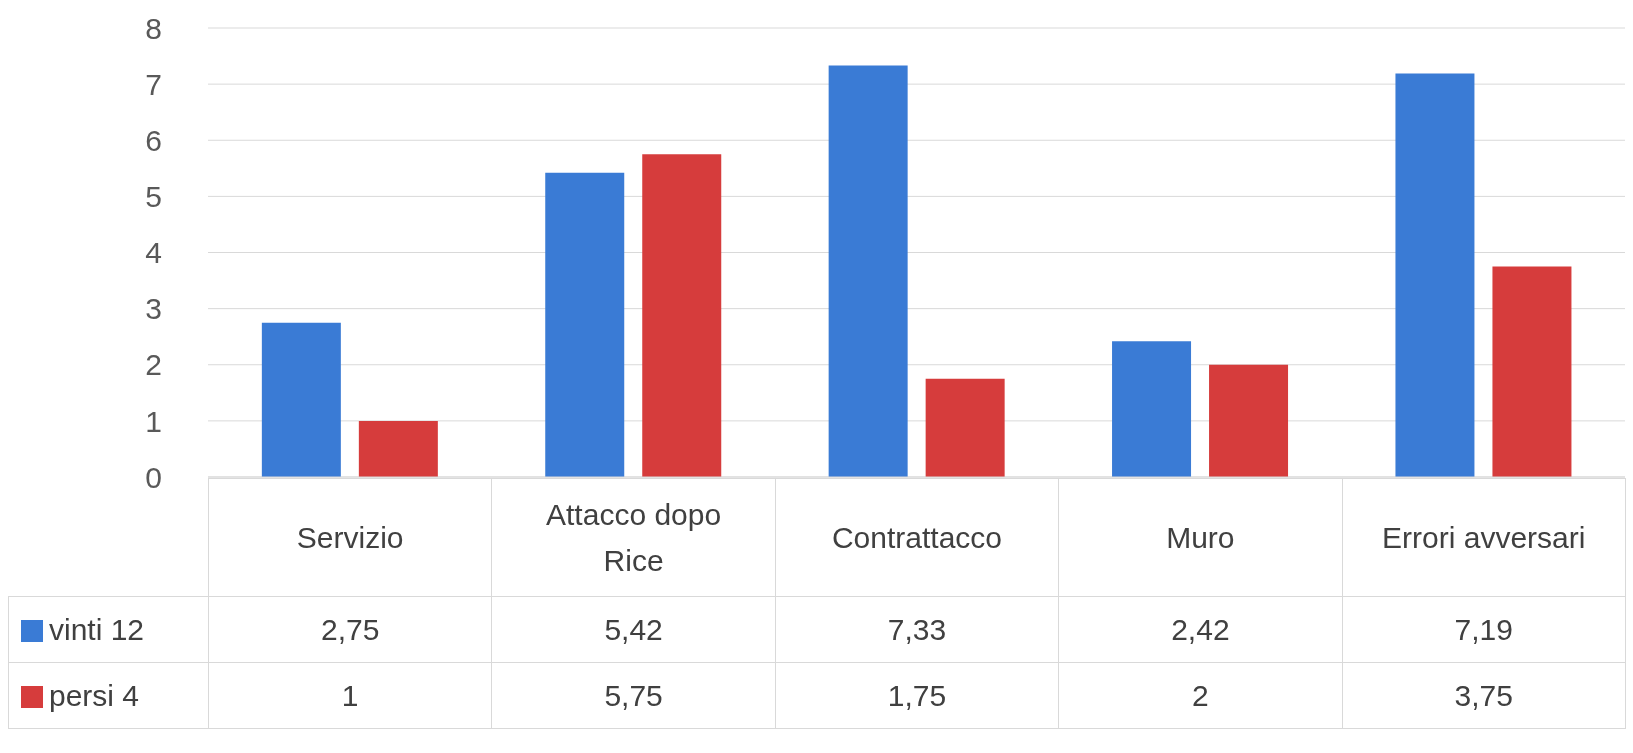  What do you see at coordinates (1200, 537) in the screenshot?
I see `x-tick-label: Muro` at bounding box center [1200, 537].